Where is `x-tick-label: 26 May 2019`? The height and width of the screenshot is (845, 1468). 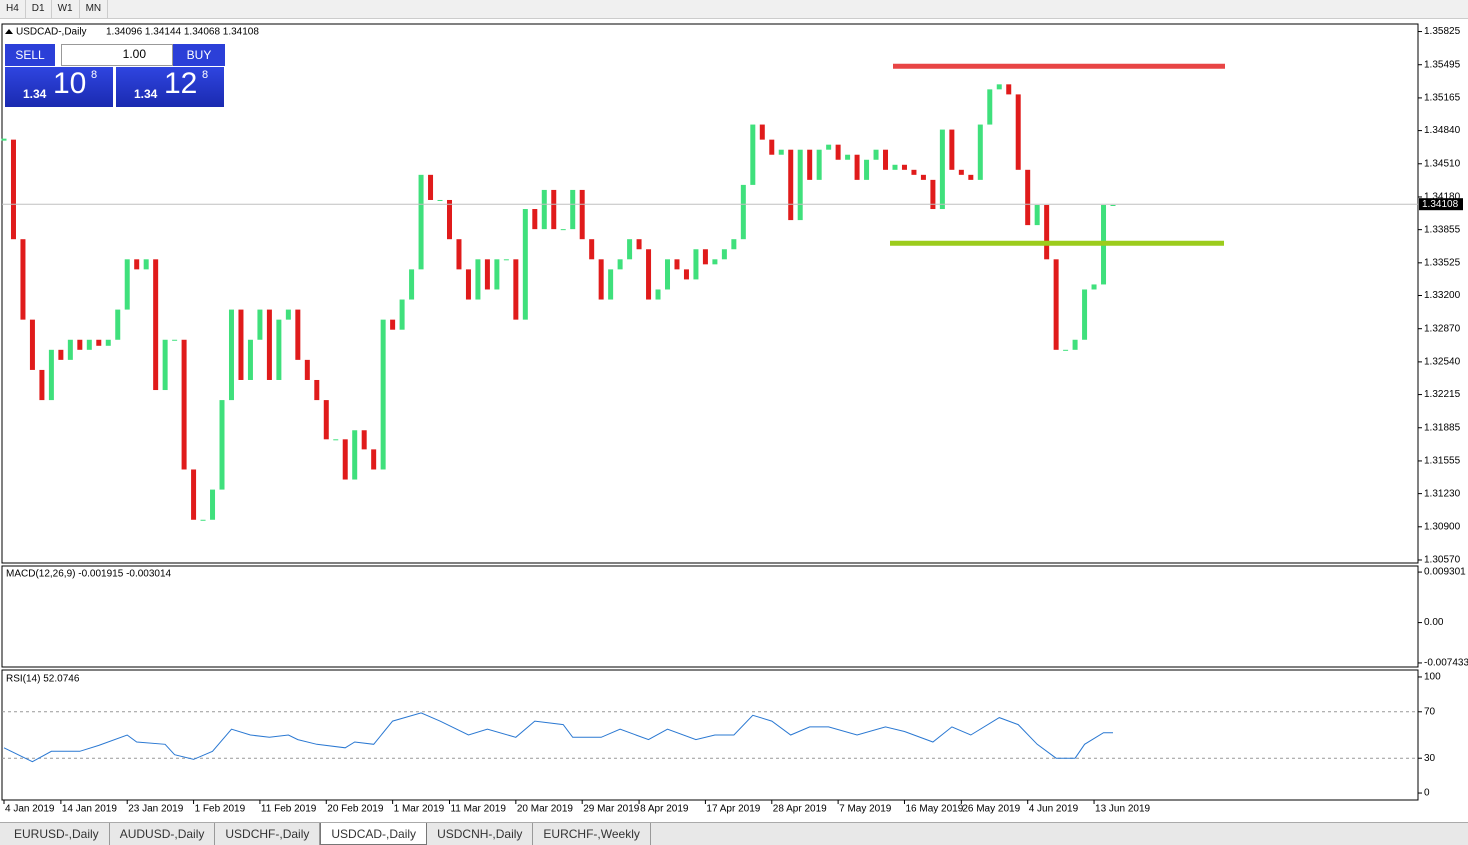 x-tick-label: 26 May 2019 is located at coordinates (991, 809).